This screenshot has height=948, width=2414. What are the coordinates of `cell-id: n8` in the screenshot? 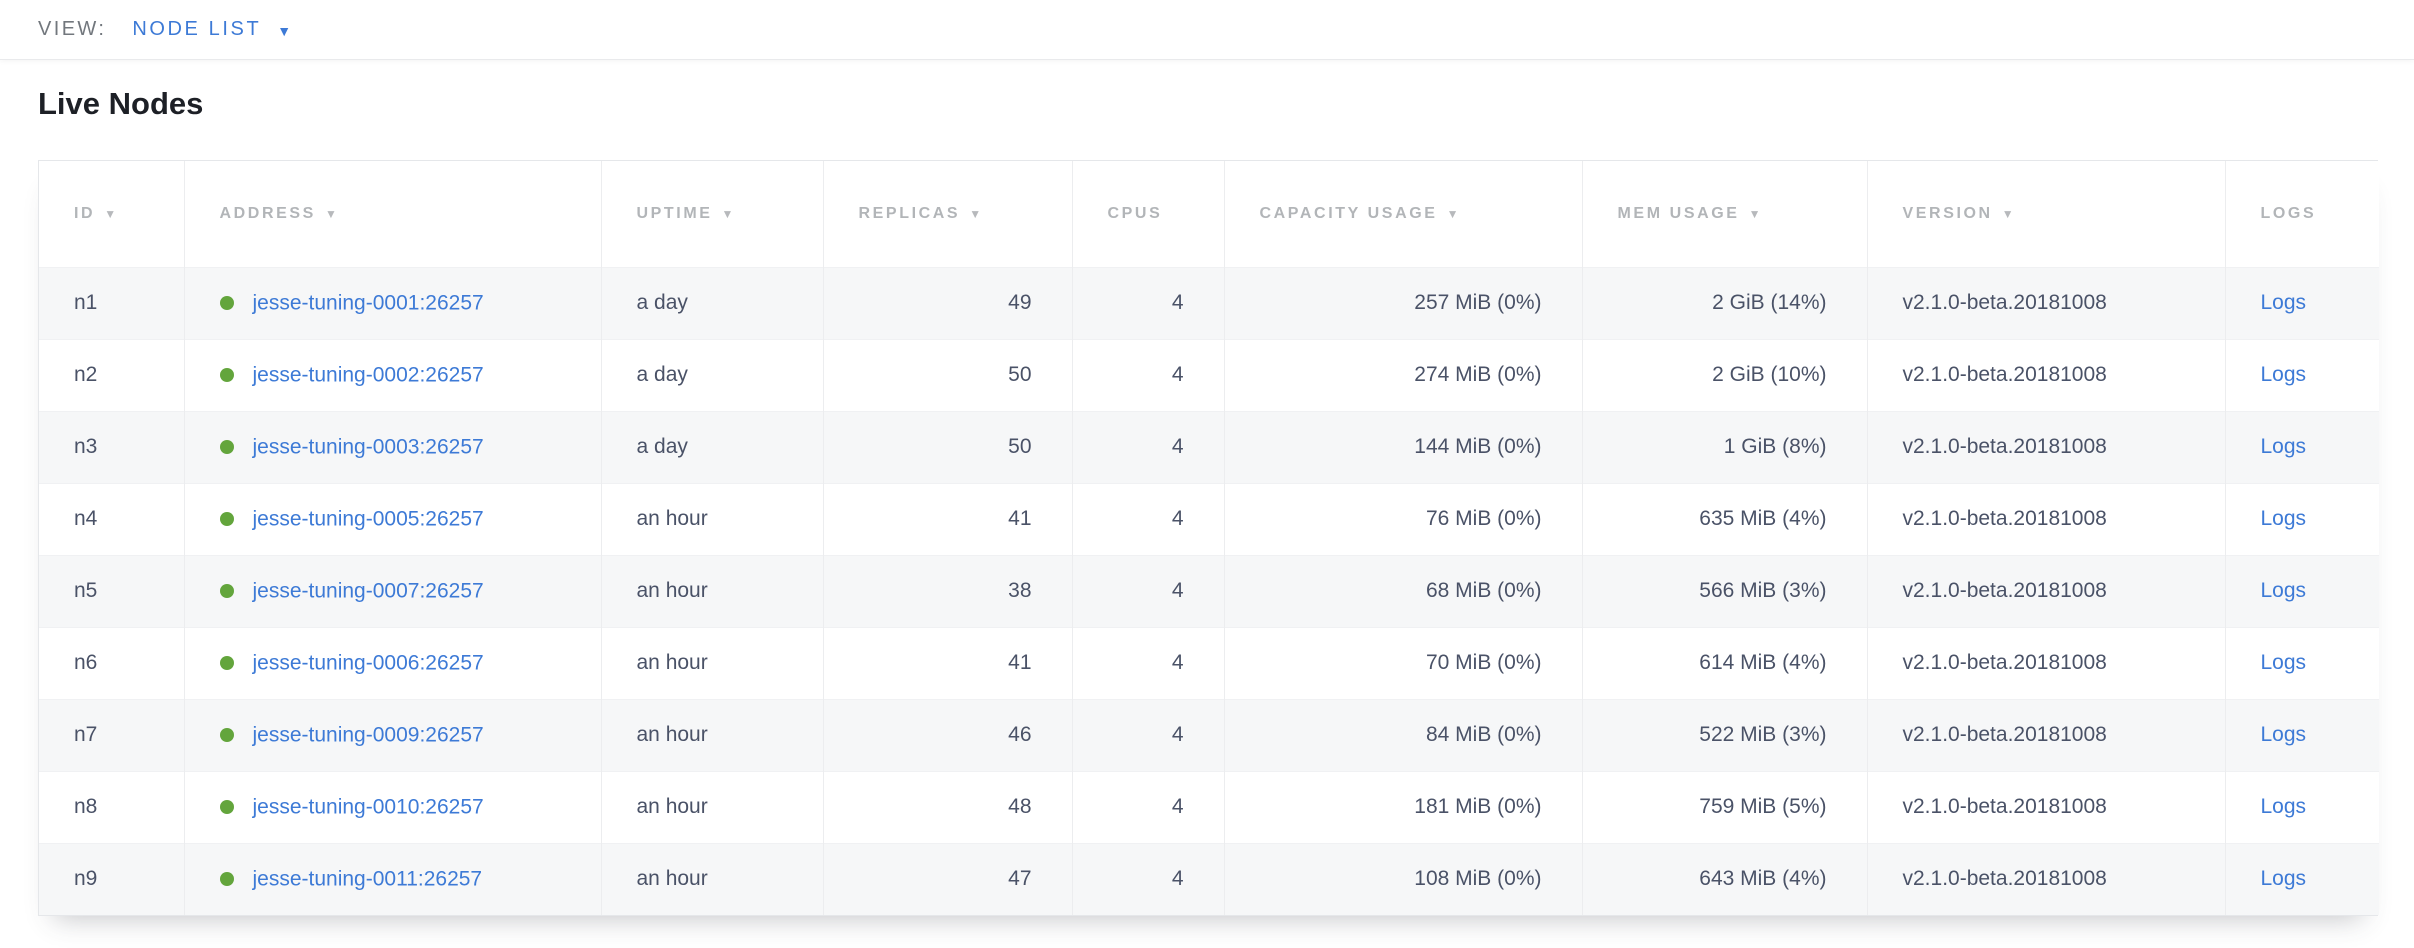 It's located at (86, 806).